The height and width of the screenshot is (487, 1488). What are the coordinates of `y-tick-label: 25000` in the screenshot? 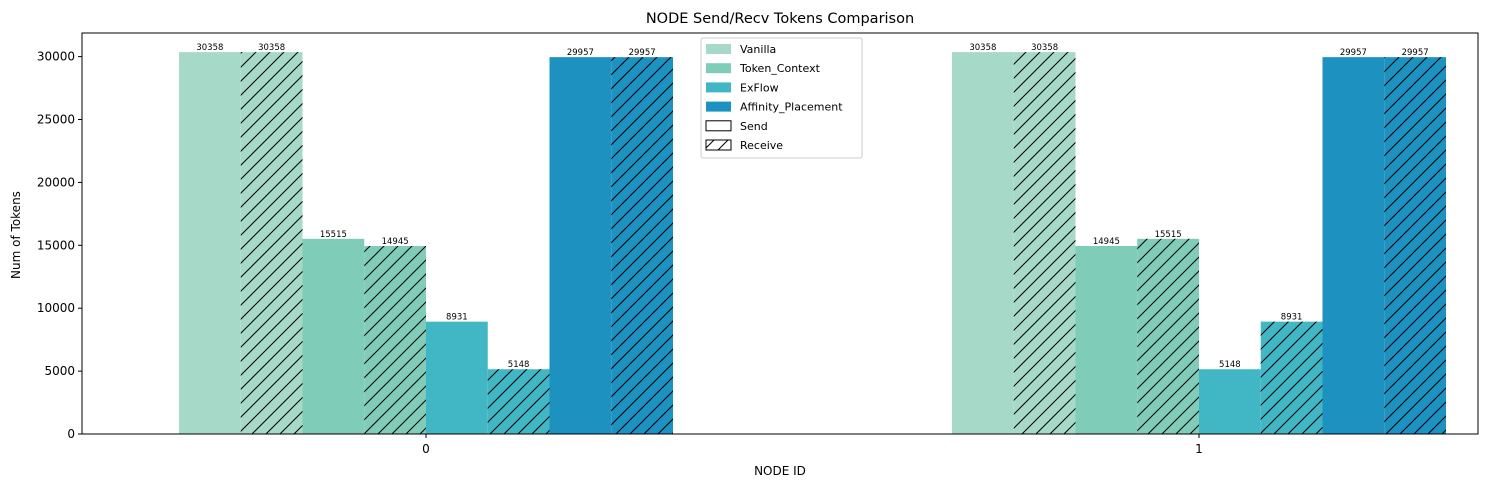 It's located at (56, 120).